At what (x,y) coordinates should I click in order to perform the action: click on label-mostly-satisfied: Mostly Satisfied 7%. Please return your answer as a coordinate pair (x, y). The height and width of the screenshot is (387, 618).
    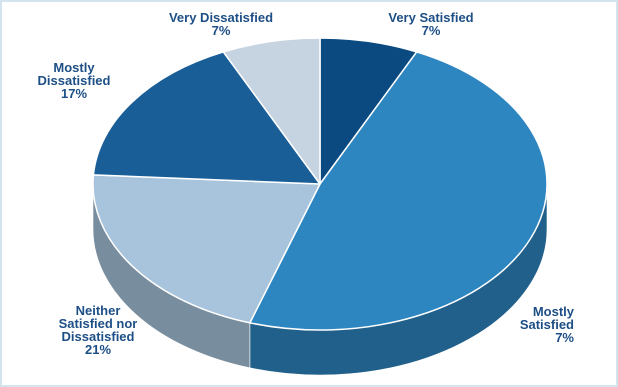
    Looking at the image, I should click on (547, 324).